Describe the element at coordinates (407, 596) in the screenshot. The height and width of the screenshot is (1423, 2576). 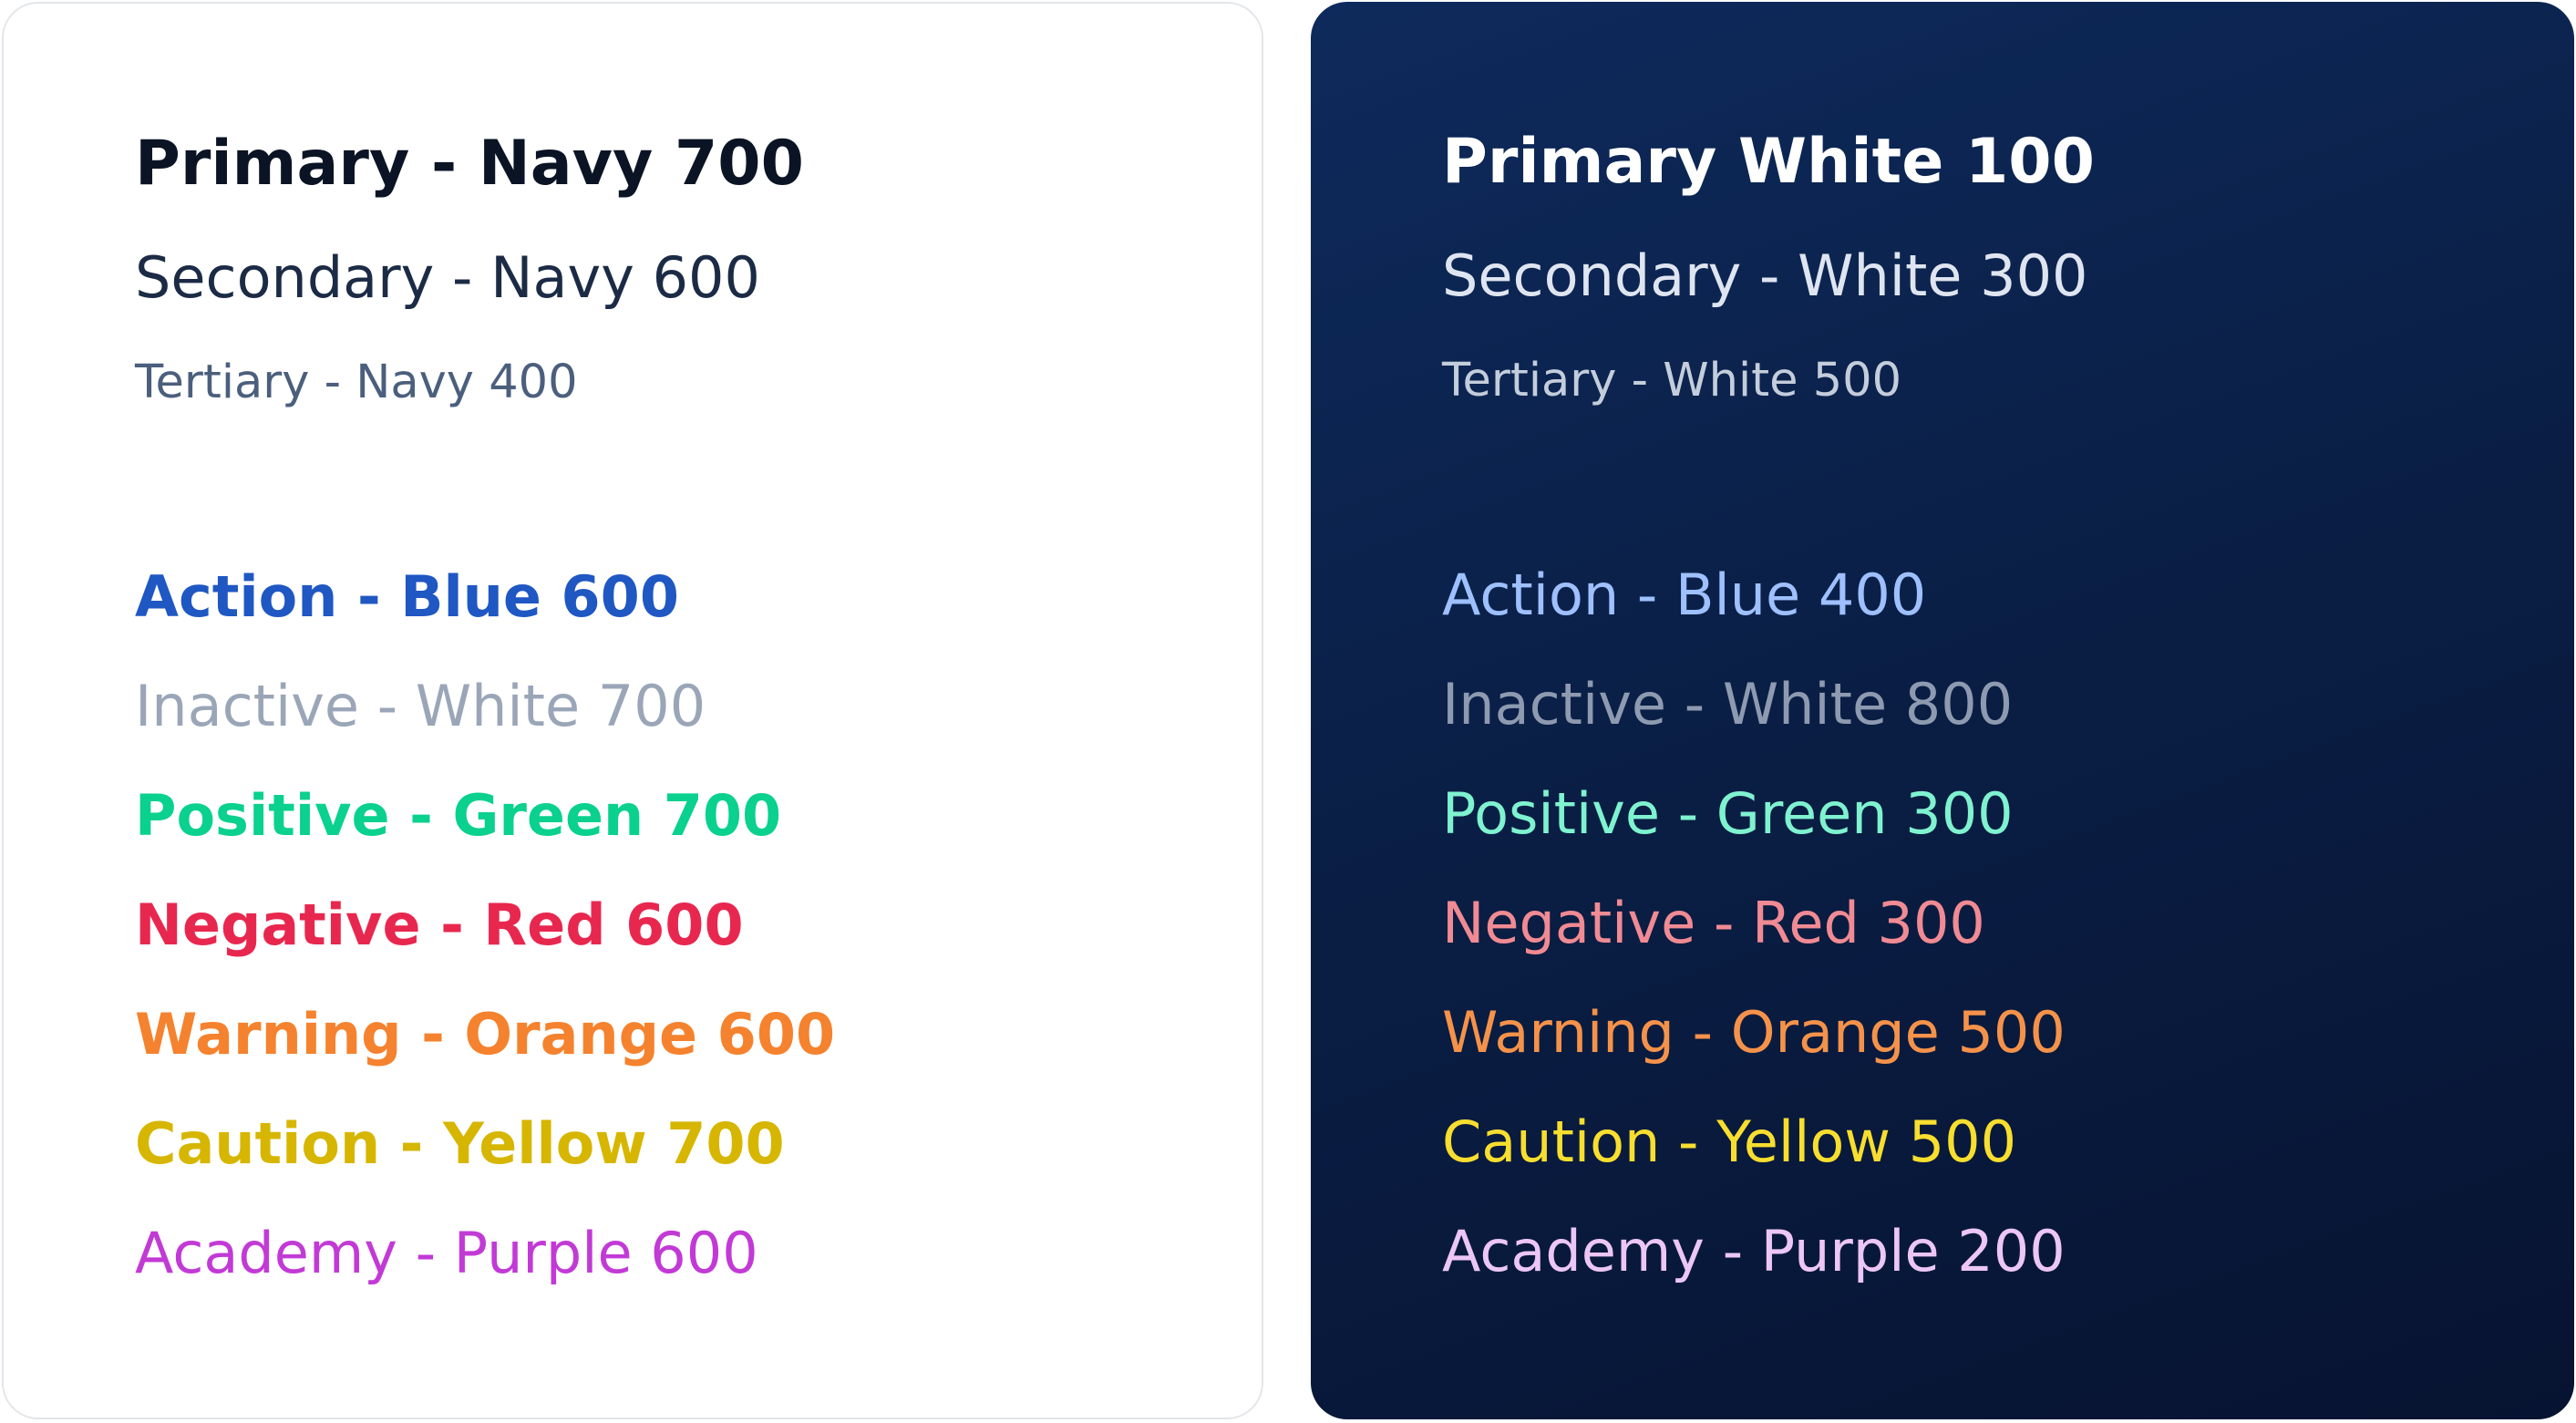
I see `action-color-sample: Action - Blue 600` at that location.